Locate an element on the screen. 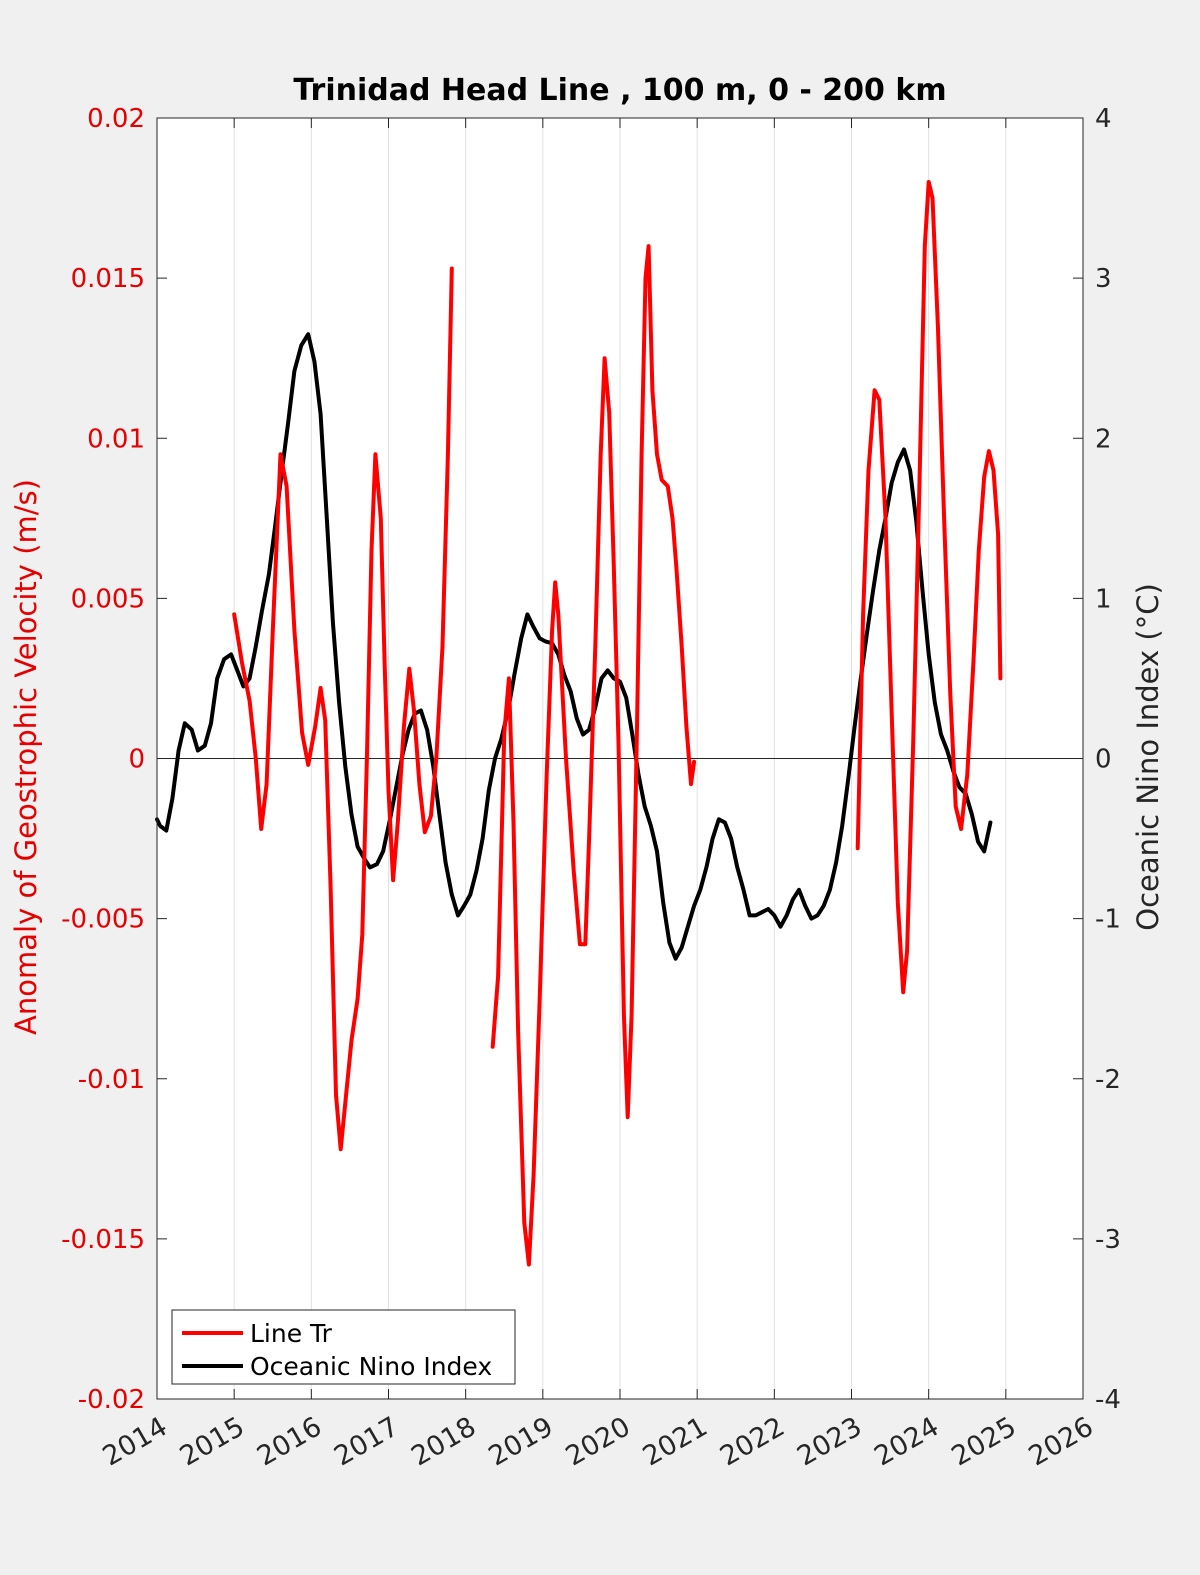 This screenshot has height=1575, width=1200. y-axis-right-label: Oceanic Nino Index (°C) is located at coordinates (1148, 757).